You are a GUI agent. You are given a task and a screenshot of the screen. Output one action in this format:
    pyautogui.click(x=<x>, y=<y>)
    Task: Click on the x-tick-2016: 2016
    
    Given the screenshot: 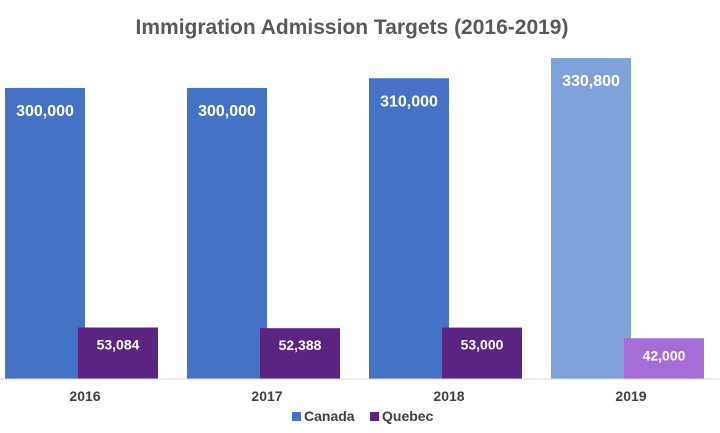 What is the action you would take?
    pyautogui.click(x=84, y=396)
    